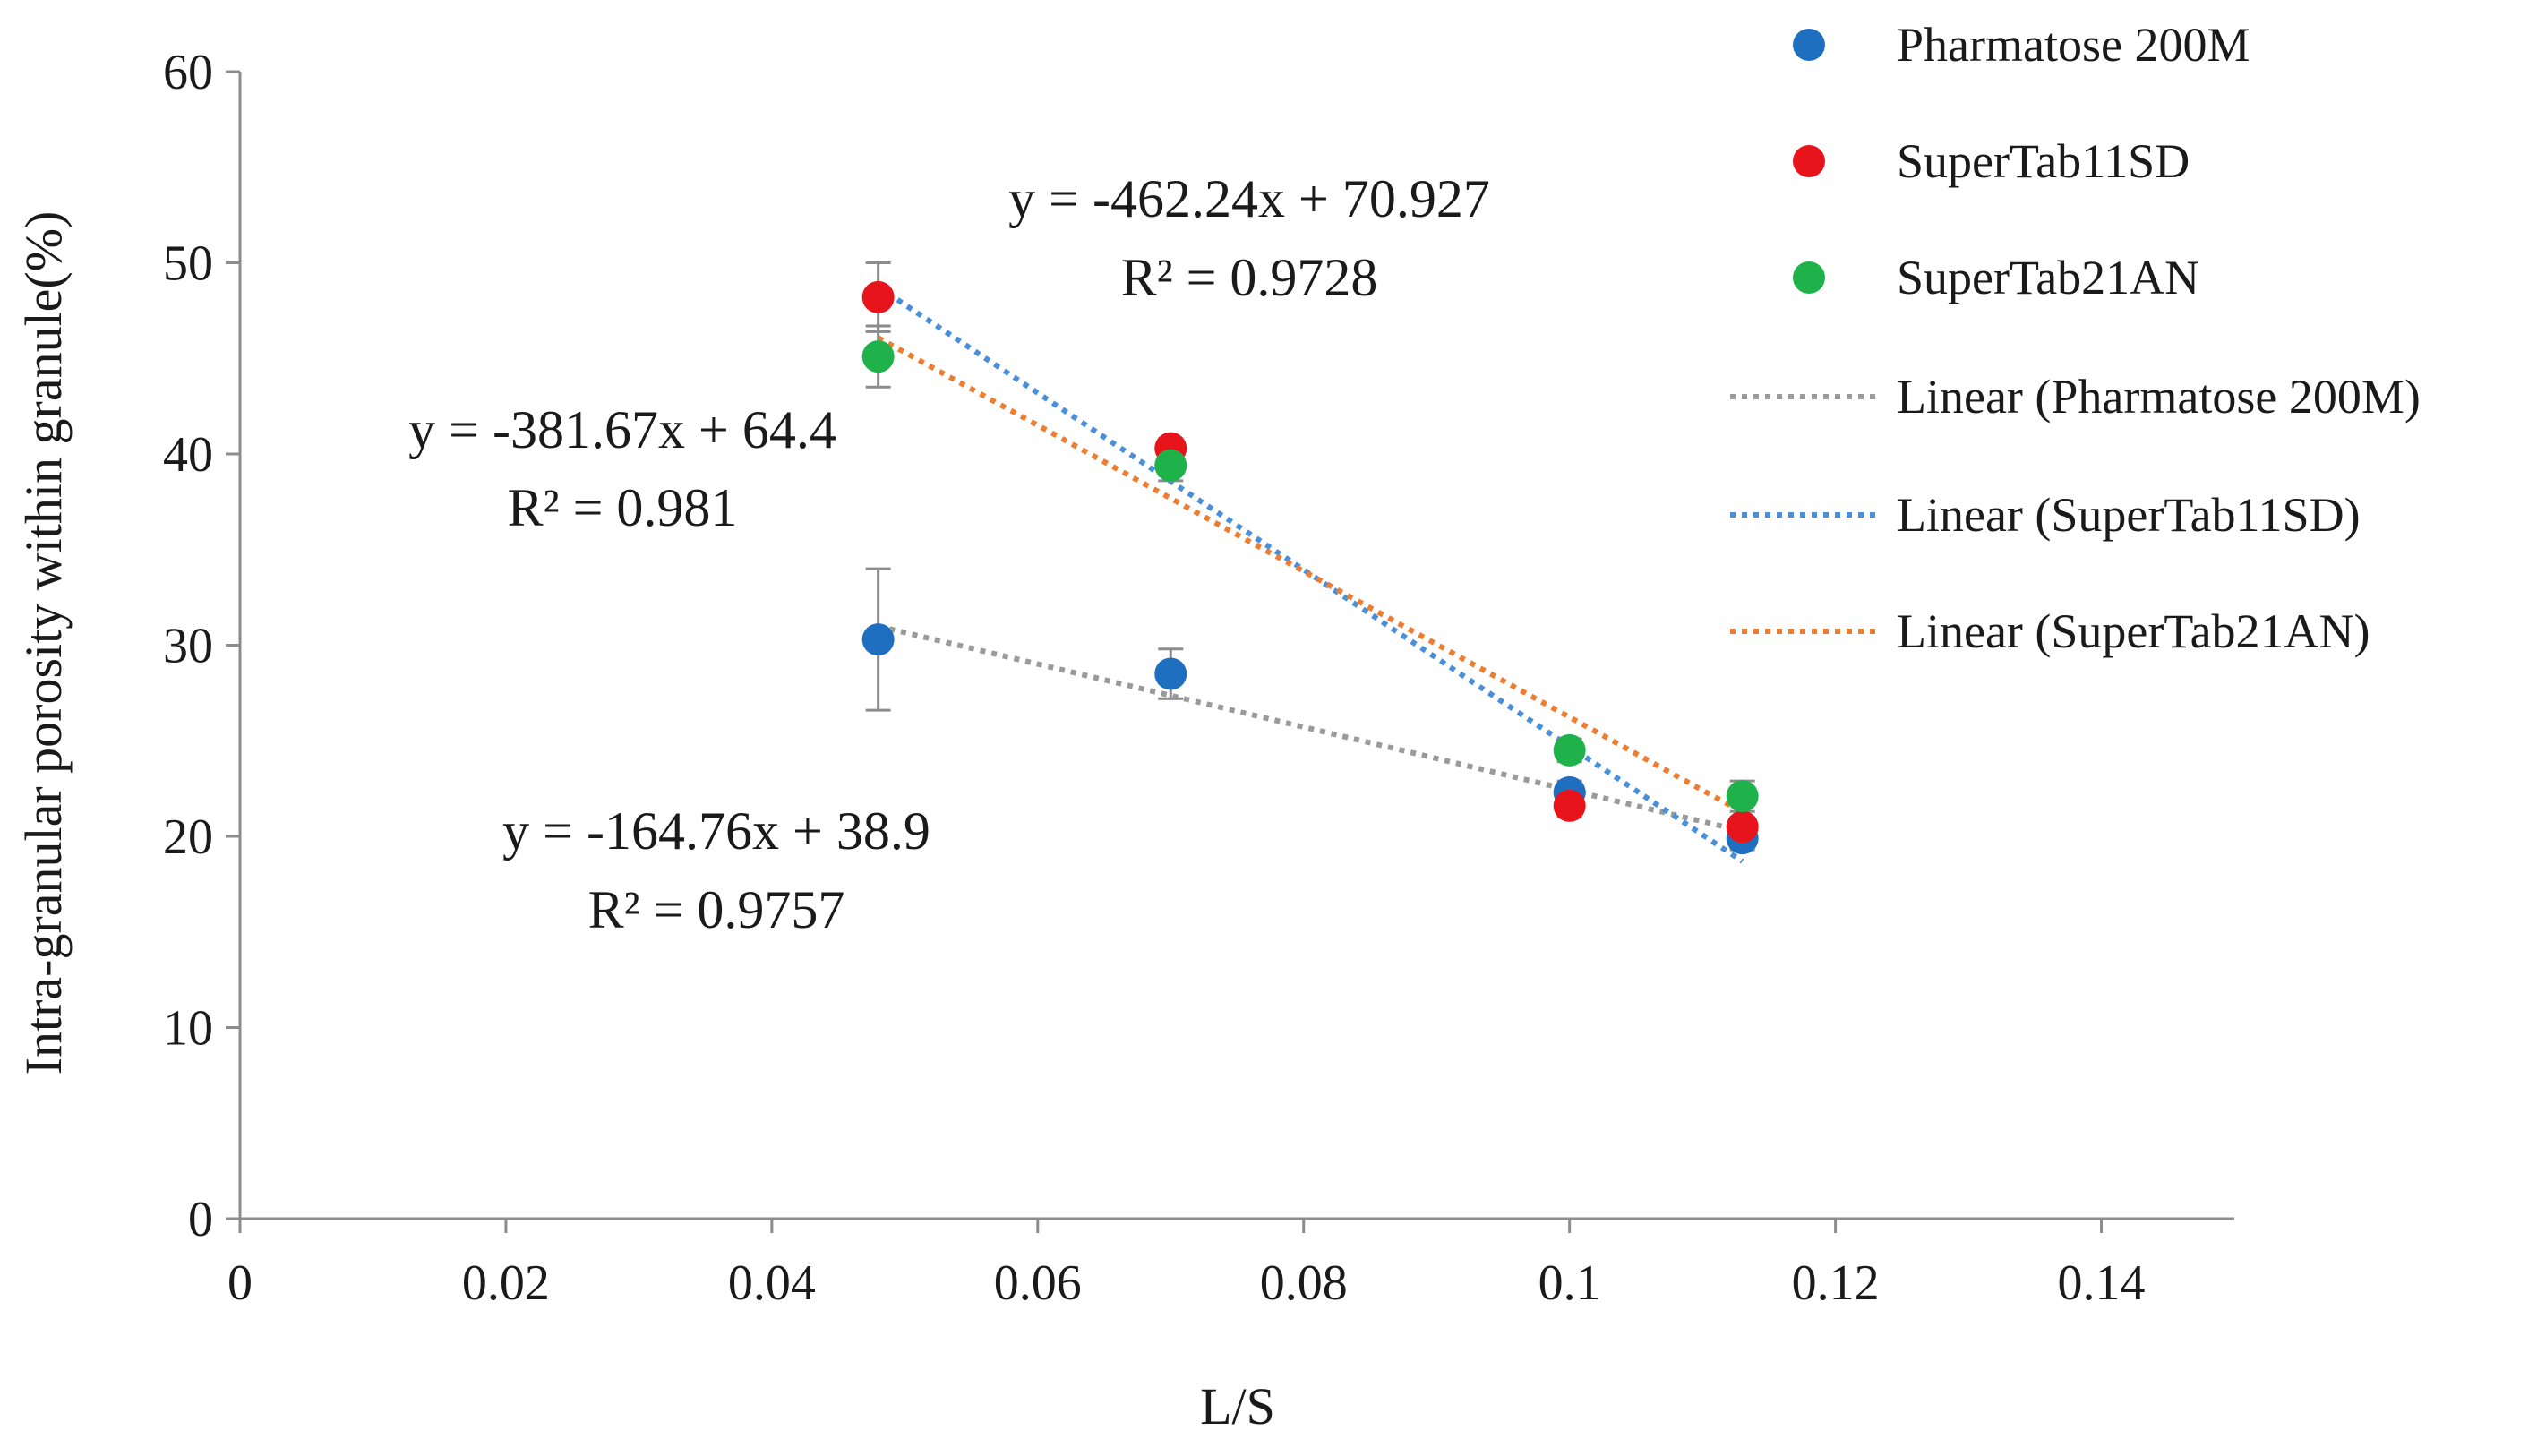 Image resolution: width=2537 pixels, height=1456 pixels. What do you see at coordinates (1836, 1283) in the screenshot?
I see `x-tick-label: 0.12` at bounding box center [1836, 1283].